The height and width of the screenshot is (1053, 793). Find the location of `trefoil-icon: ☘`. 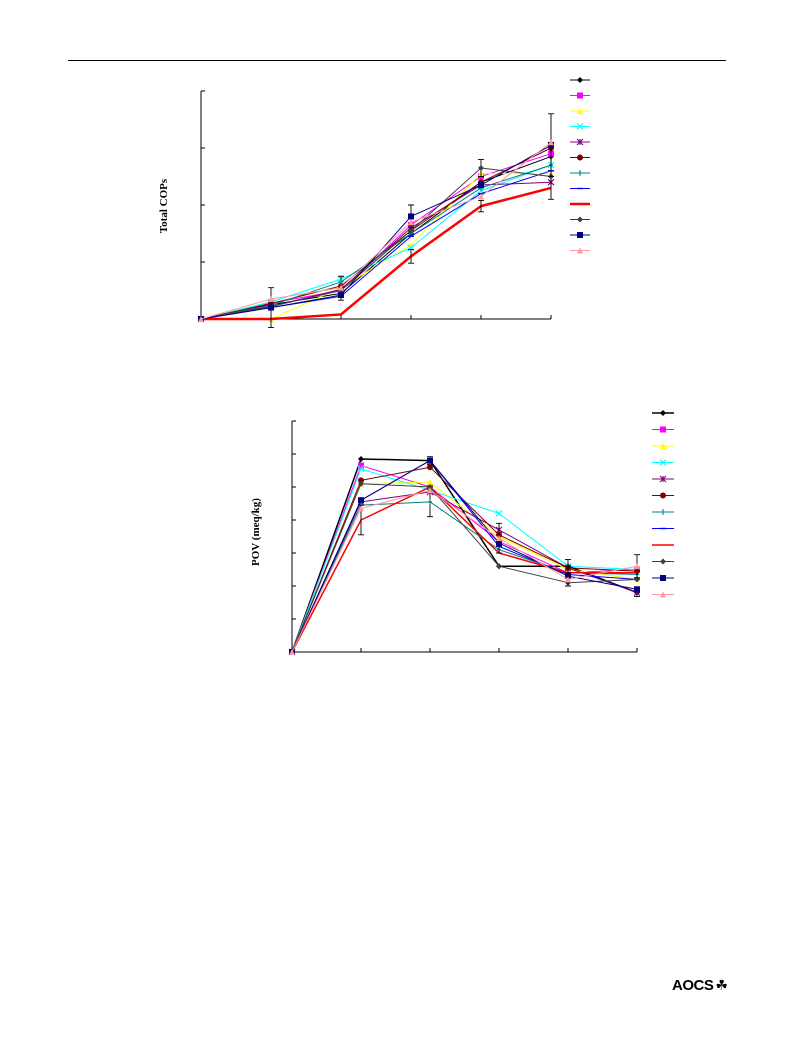

trefoil-icon: ☘ is located at coordinates (721, 985).